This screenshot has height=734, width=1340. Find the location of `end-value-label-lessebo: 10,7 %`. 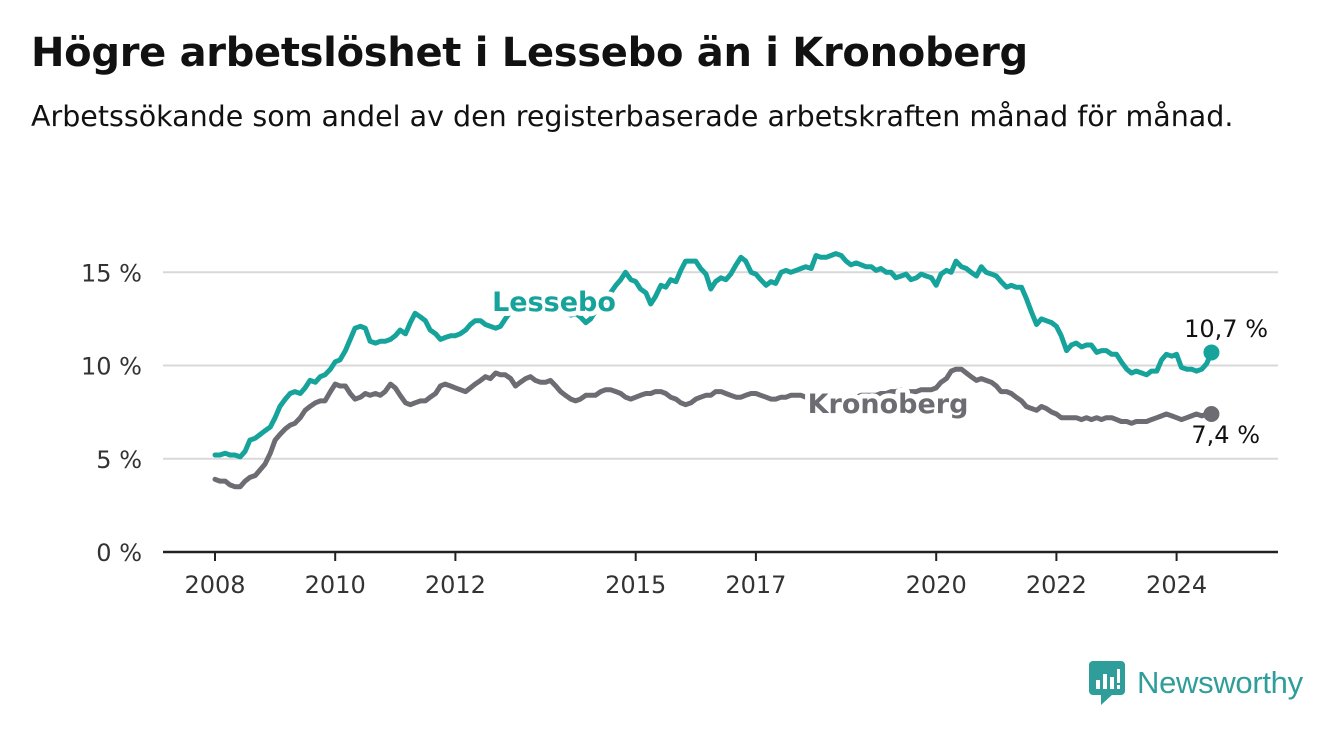

end-value-label-lessebo: 10,7 % is located at coordinates (1226, 329).